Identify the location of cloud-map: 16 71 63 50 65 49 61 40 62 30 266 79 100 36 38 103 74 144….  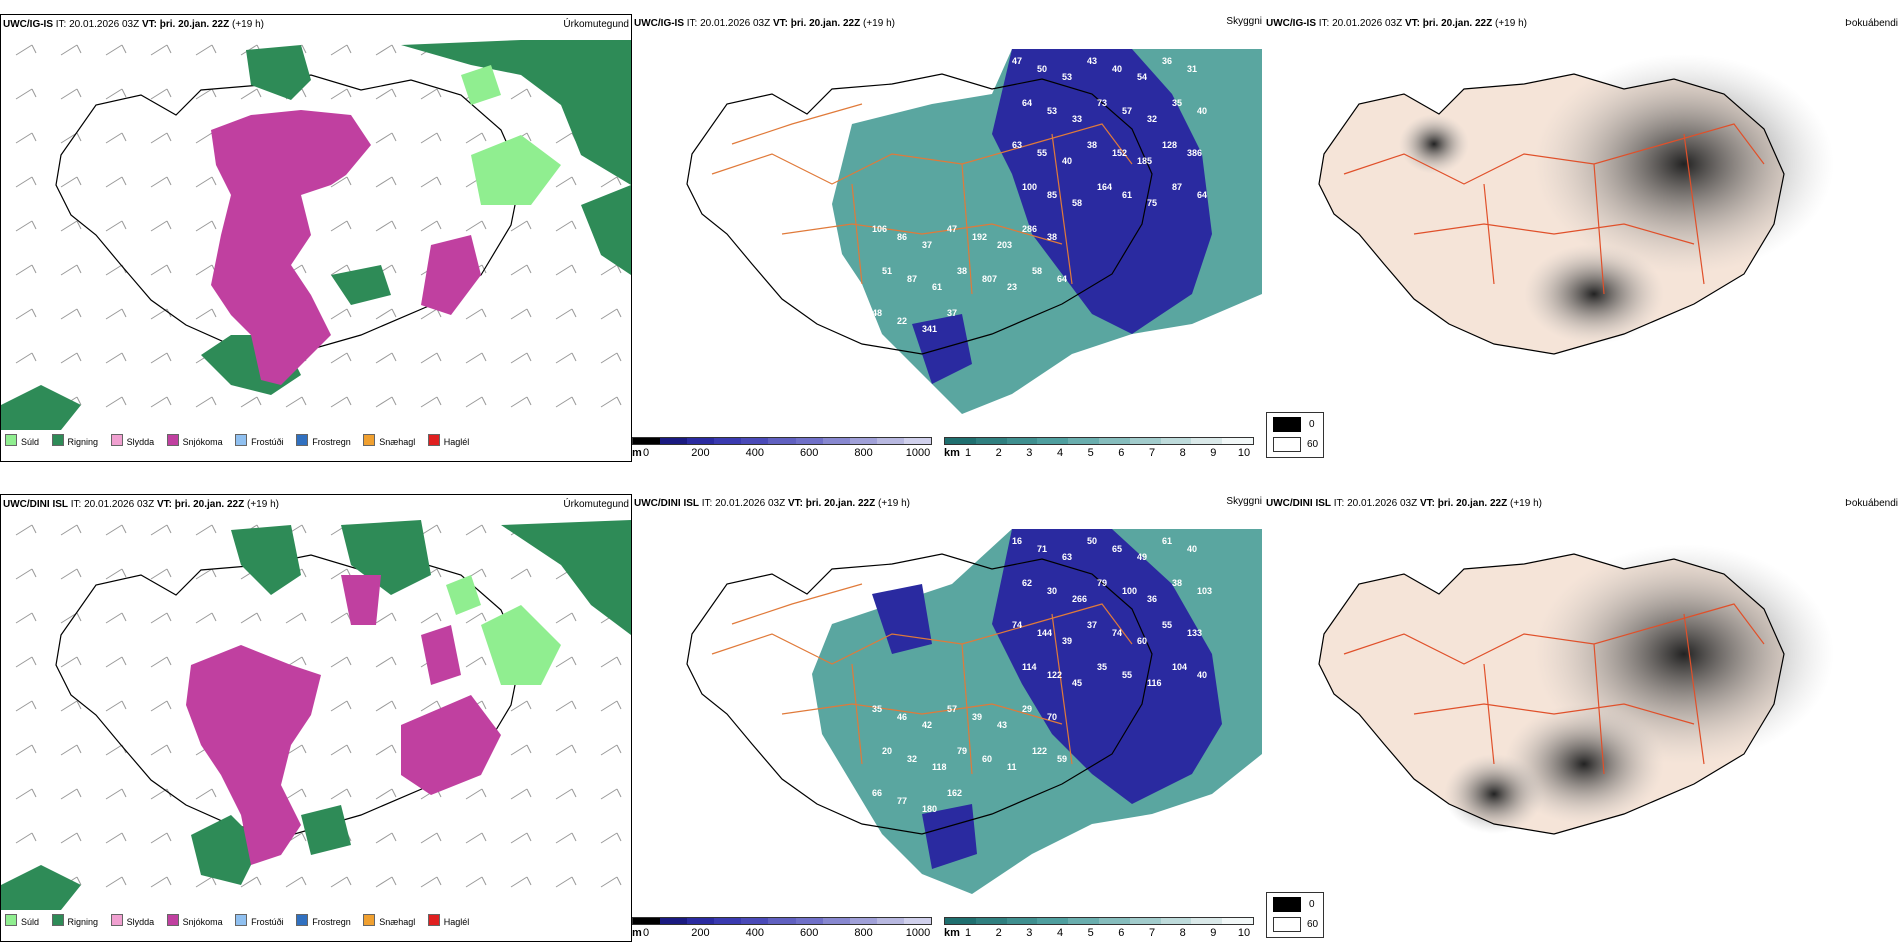
(948, 711).